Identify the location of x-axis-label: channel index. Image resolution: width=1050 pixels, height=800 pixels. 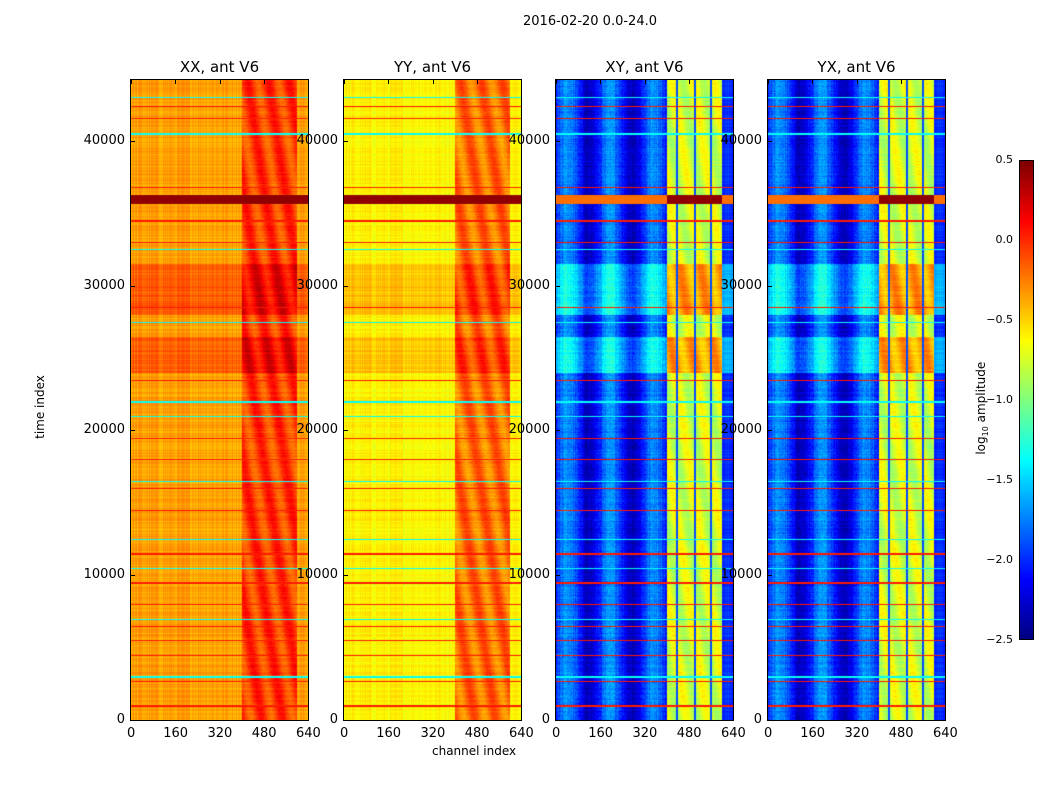
(474, 751).